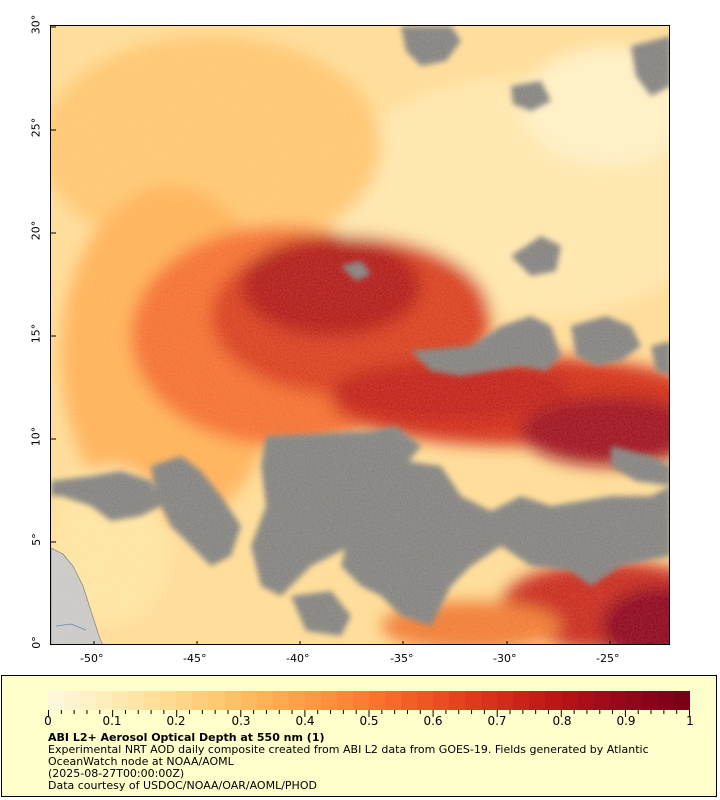  Describe the element at coordinates (690, 721) in the screenshot. I see `colorbar-label-1: 1` at that location.